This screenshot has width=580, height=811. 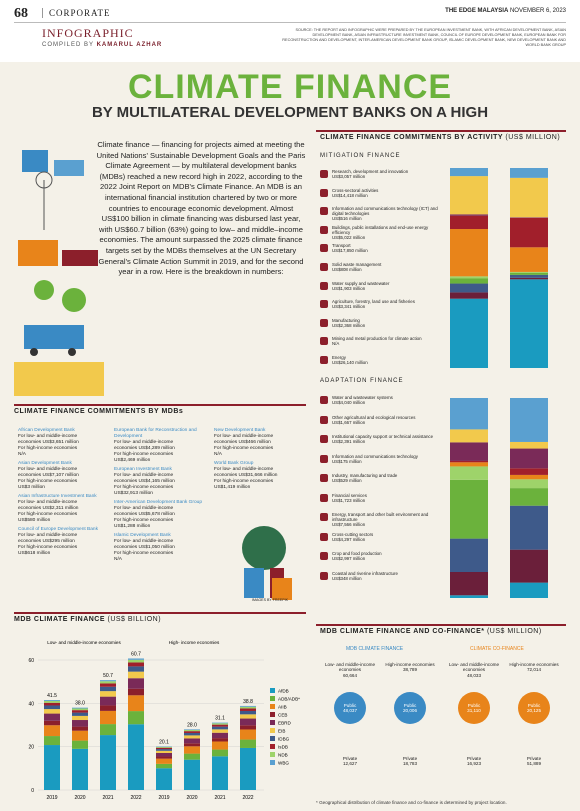 I want to click on activity-item: Financial services US$1,723 million, so click(x=349, y=497).